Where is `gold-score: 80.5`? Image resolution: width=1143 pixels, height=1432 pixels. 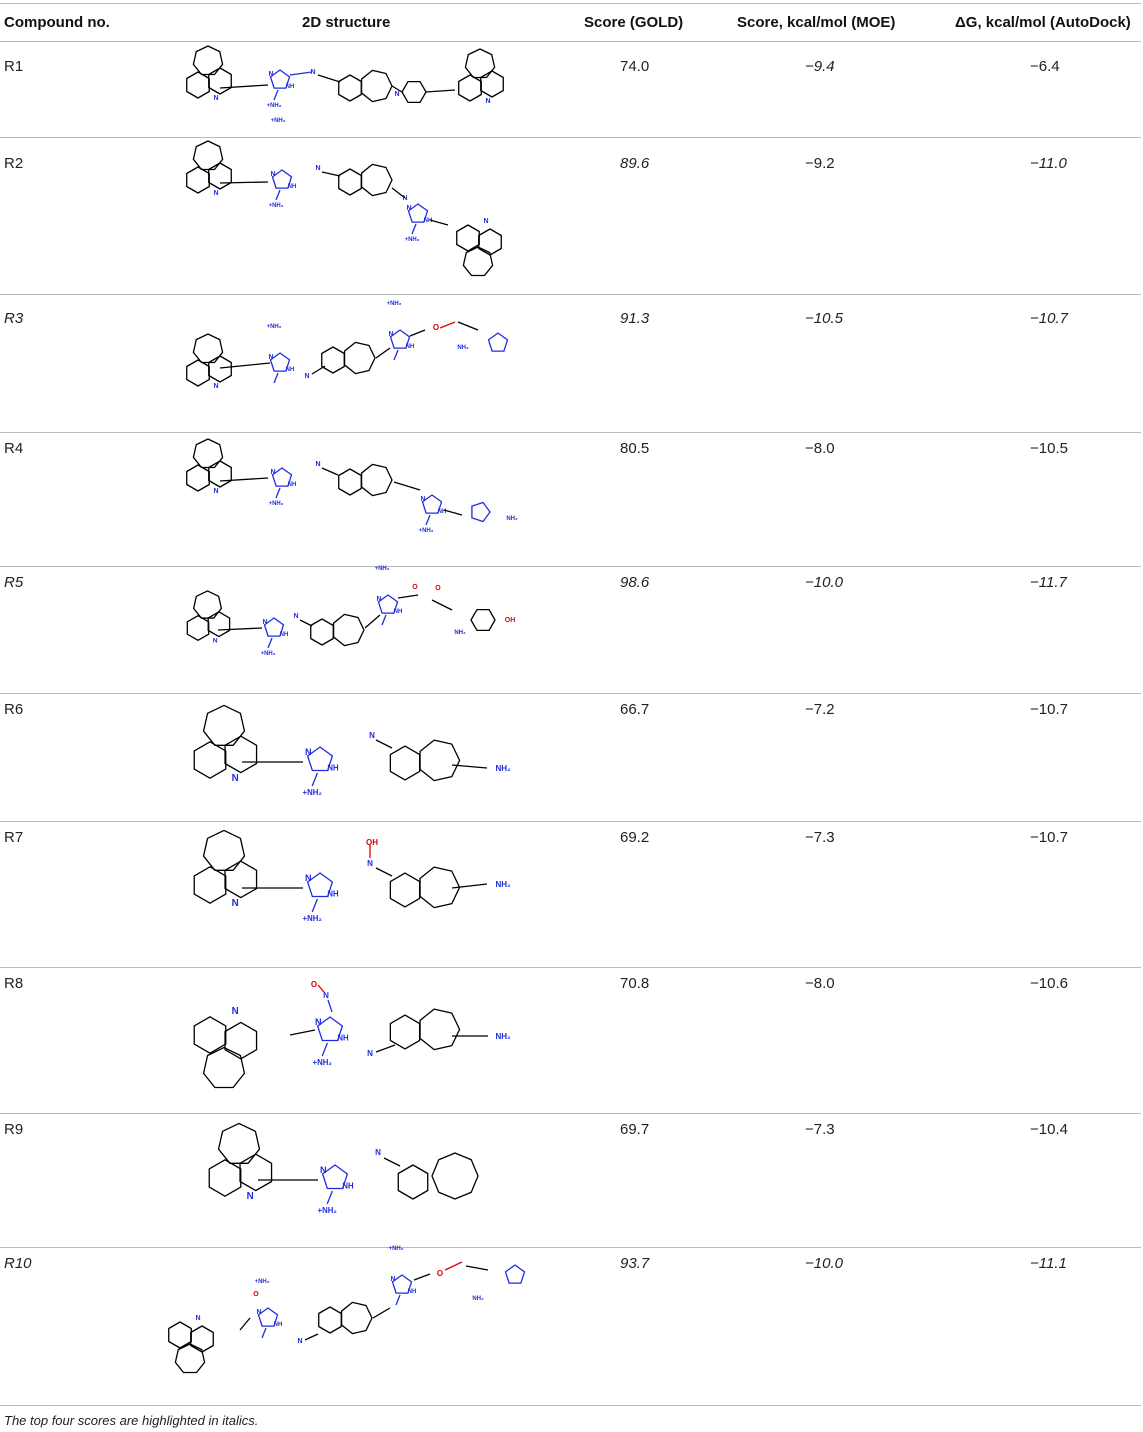
gold-score: 80.5 is located at coordinates (635, 448).